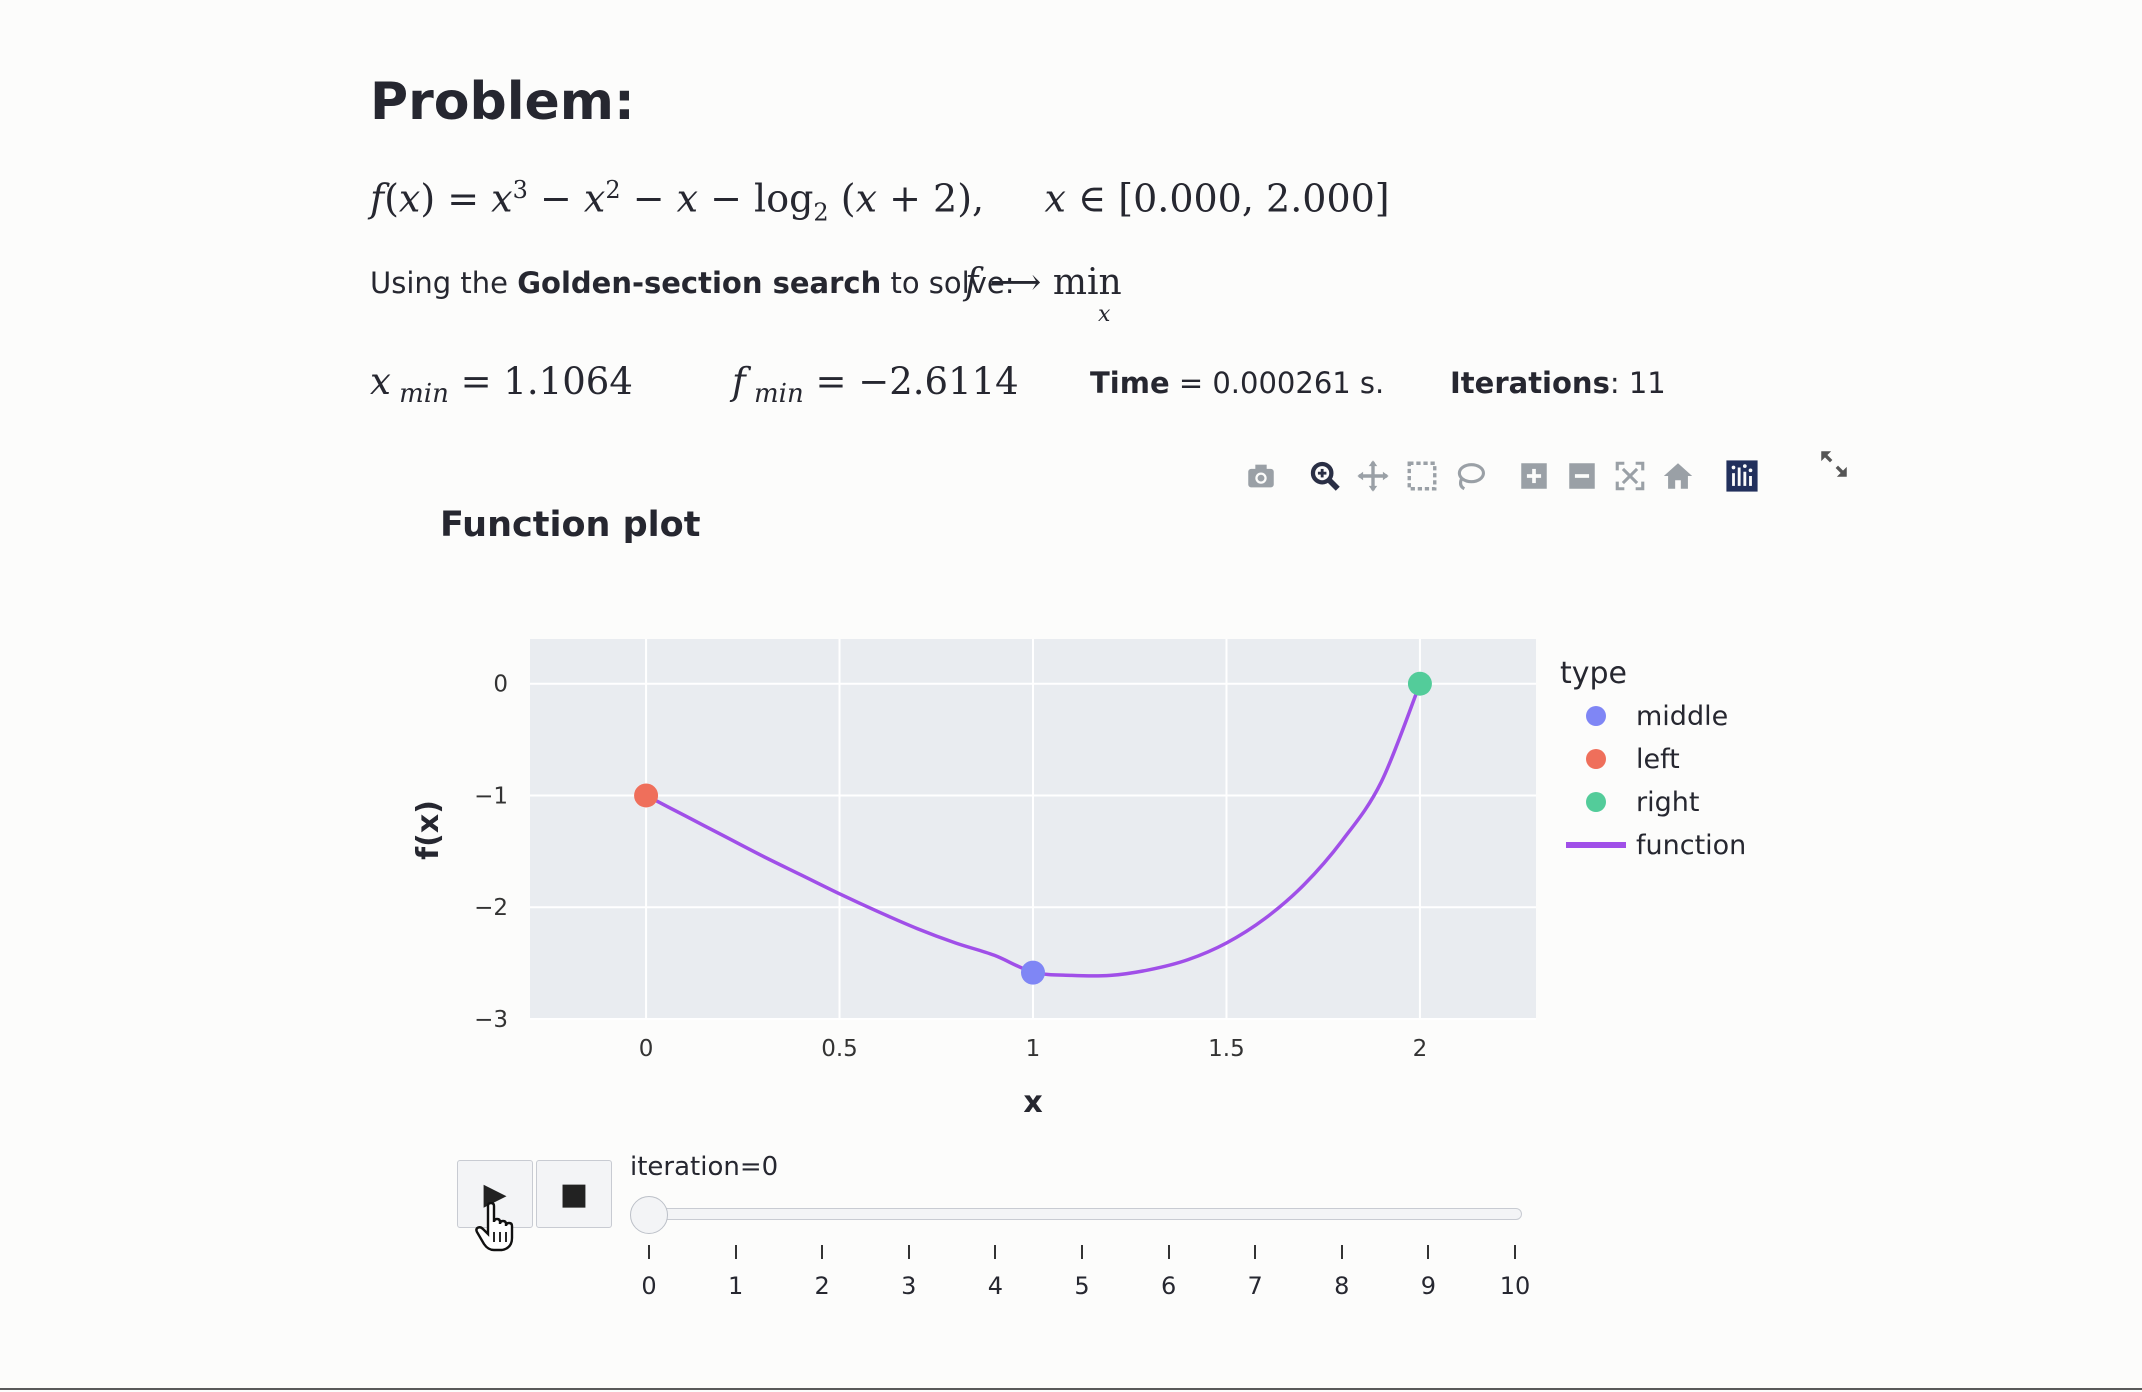  Describe the element at coordinates (1637, 383) in the screenshot. I see `iterations-value: : 11` at that location.